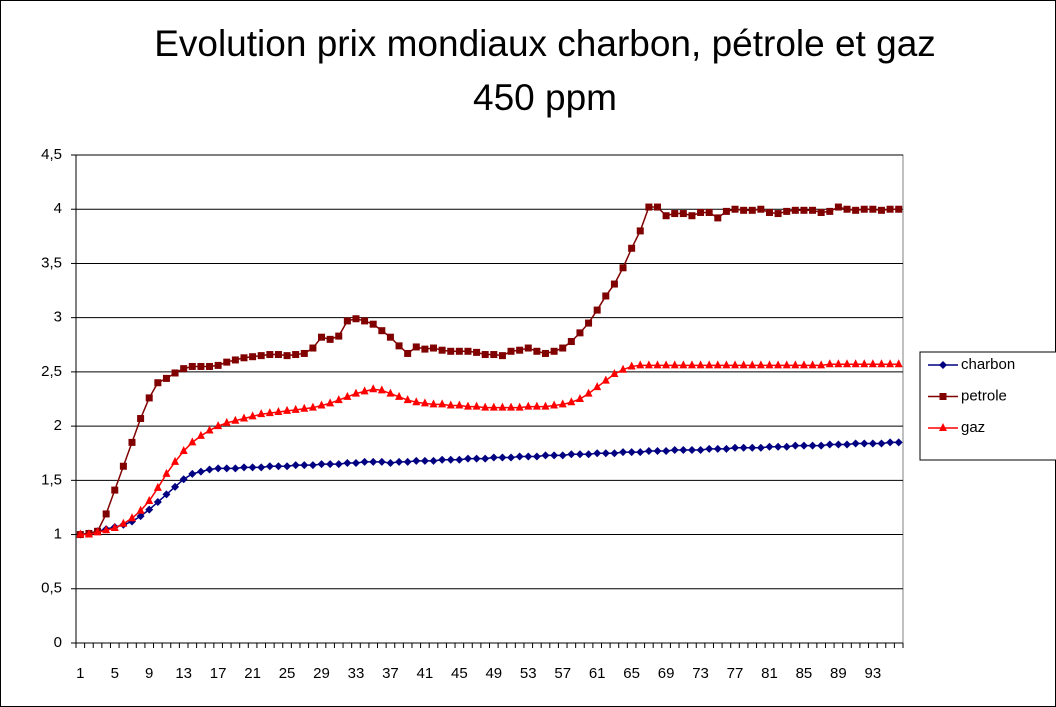 The width and height of the screenshot is (1056, 707). I want to click on y-tick-label: 0, so click(58, 642).